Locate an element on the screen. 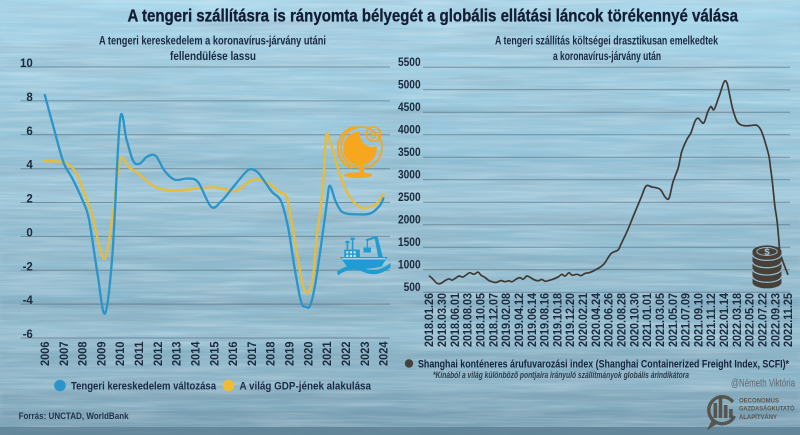 The height and width of the screenshot is (435, 800). svg-text: 2000 is located at coordinates (409, 221).